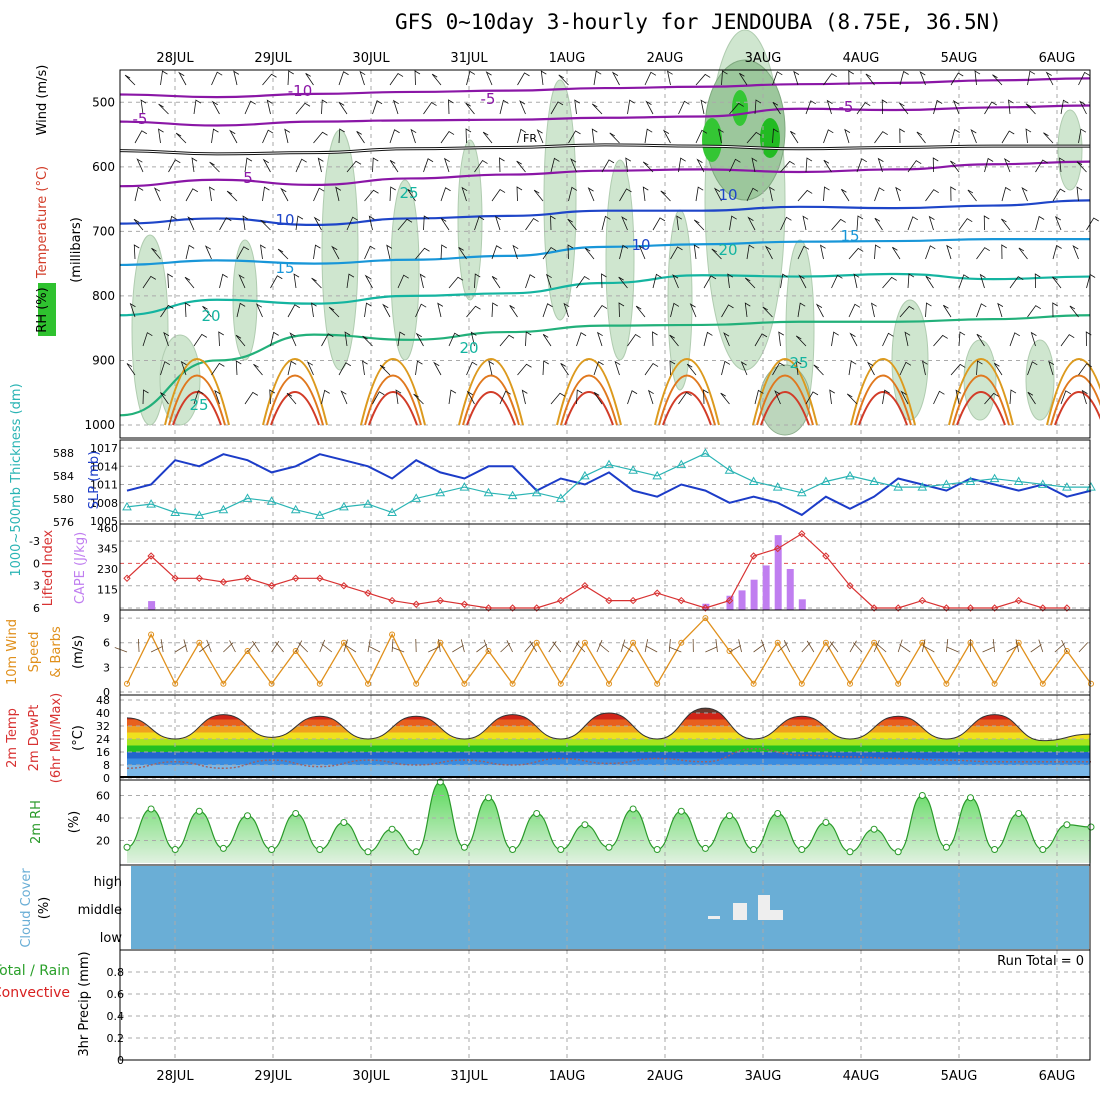 Image resolution: width=1100 pixels, height=1100 pixels. I want to click on wind-tick-label: 6, so click(106, 643).